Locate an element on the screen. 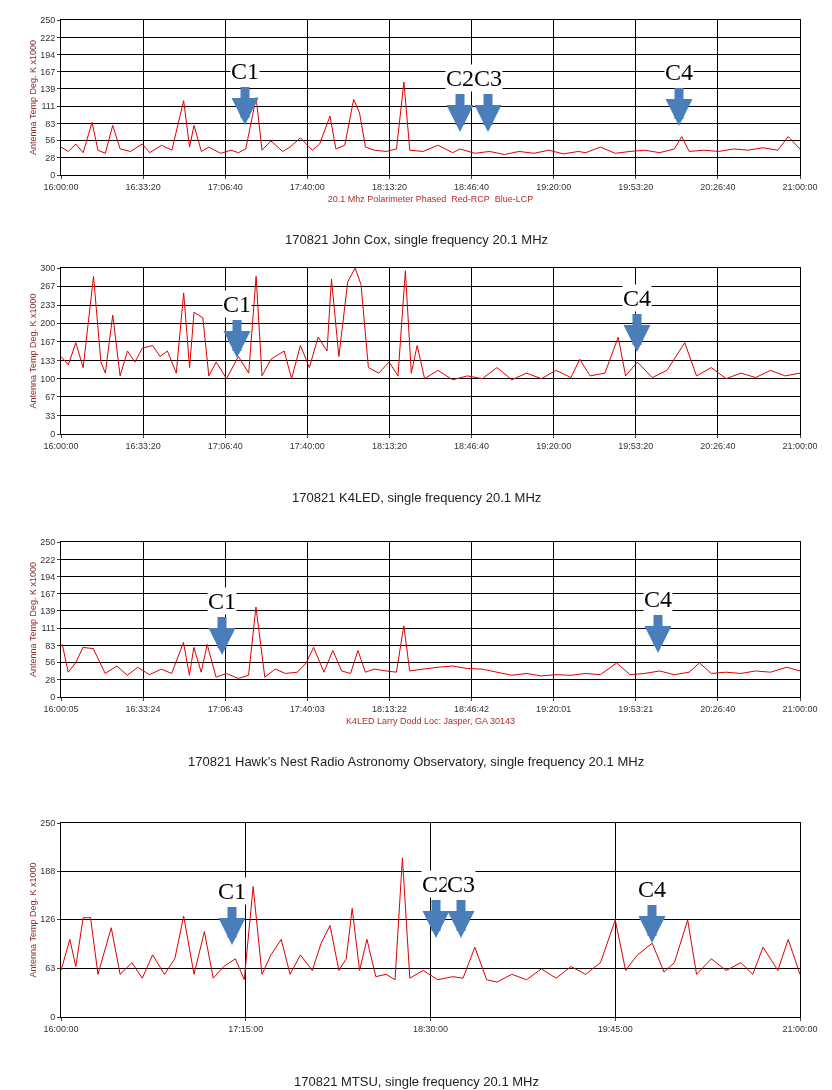 The width and height of the screenshot is (832, 1090). x-tick-label: 19:53:21 is located at coordinates (636, 708).